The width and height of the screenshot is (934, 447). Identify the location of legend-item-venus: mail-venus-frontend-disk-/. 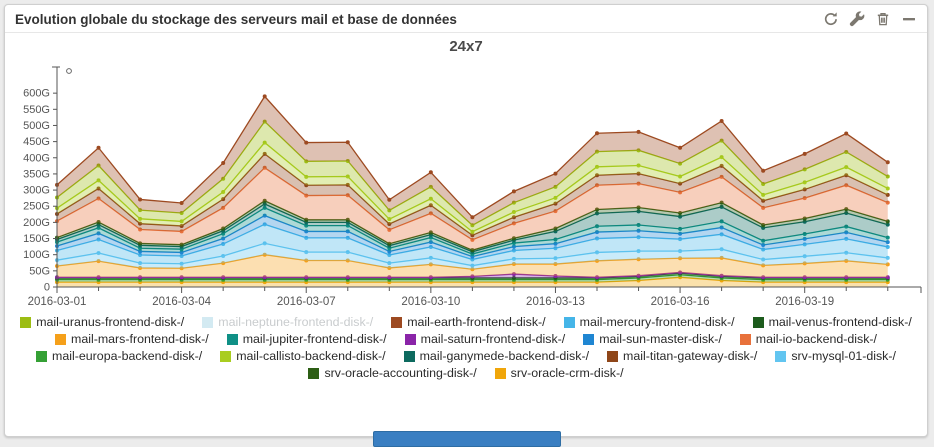
(832, 322).